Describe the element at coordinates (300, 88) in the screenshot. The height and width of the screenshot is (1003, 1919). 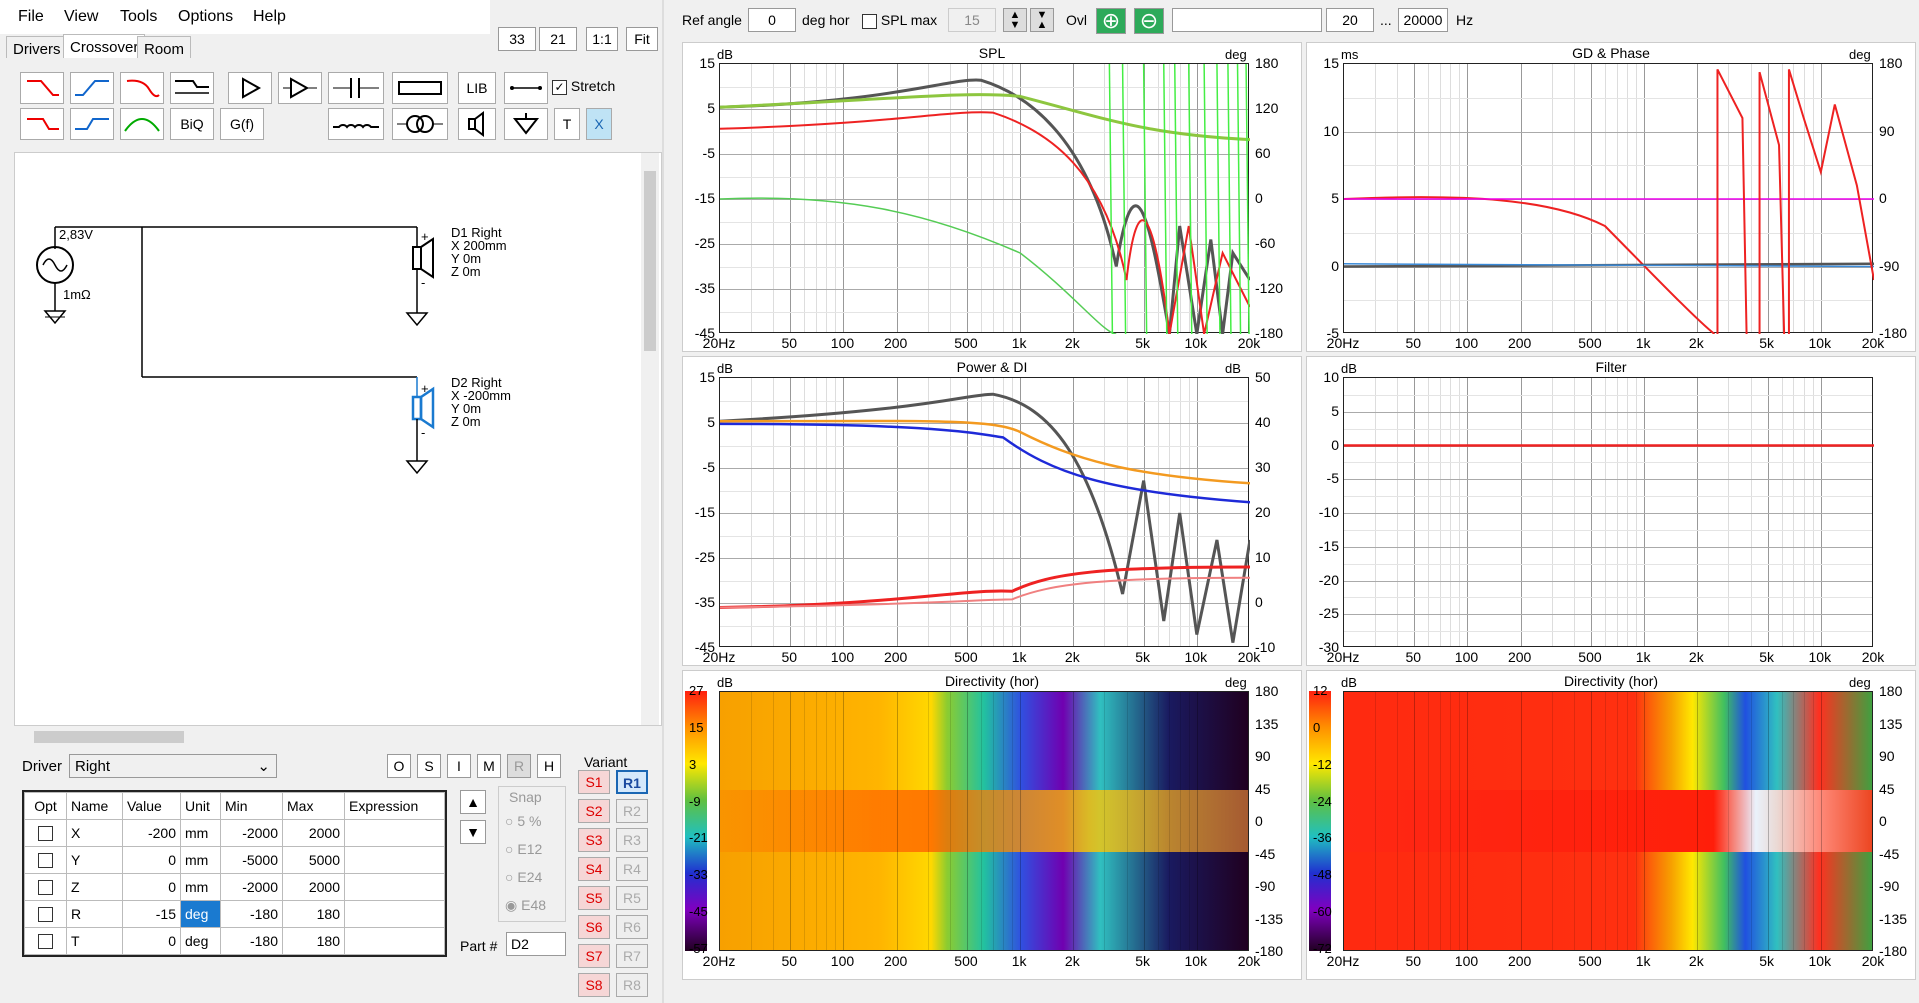
I see `buffer-tool` at that location.